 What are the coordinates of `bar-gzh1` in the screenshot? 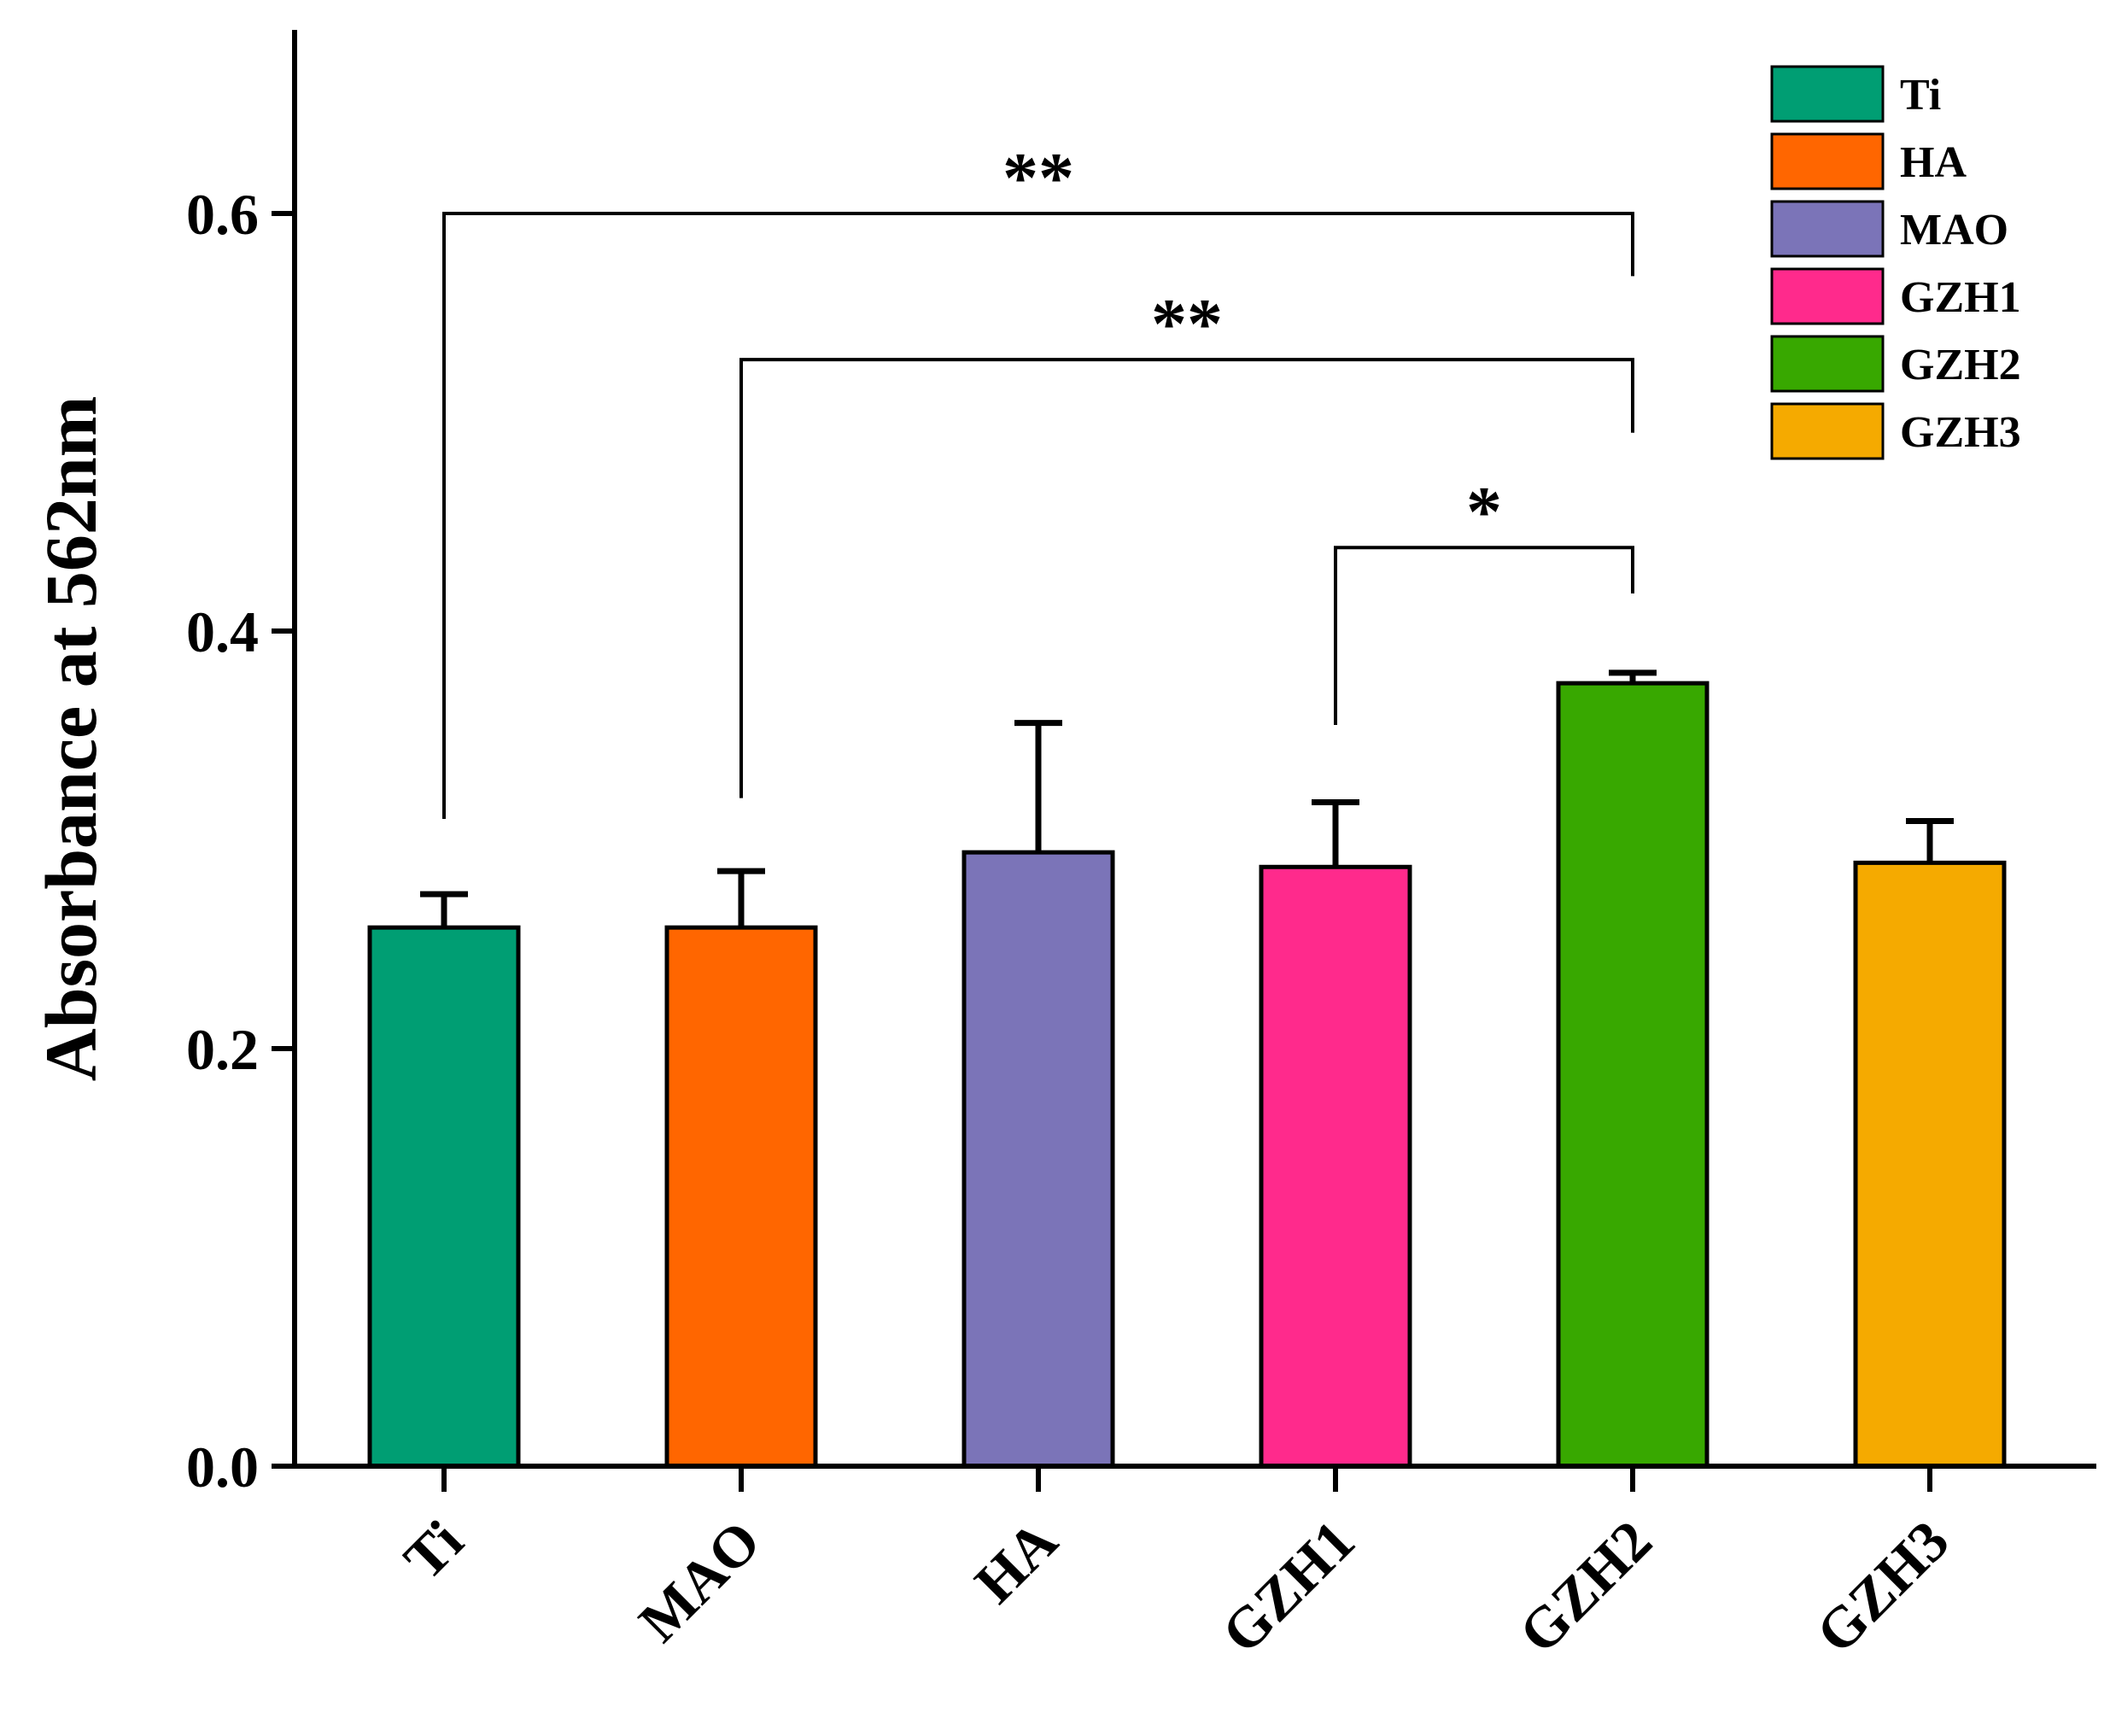 It's located at (1336, 1167).